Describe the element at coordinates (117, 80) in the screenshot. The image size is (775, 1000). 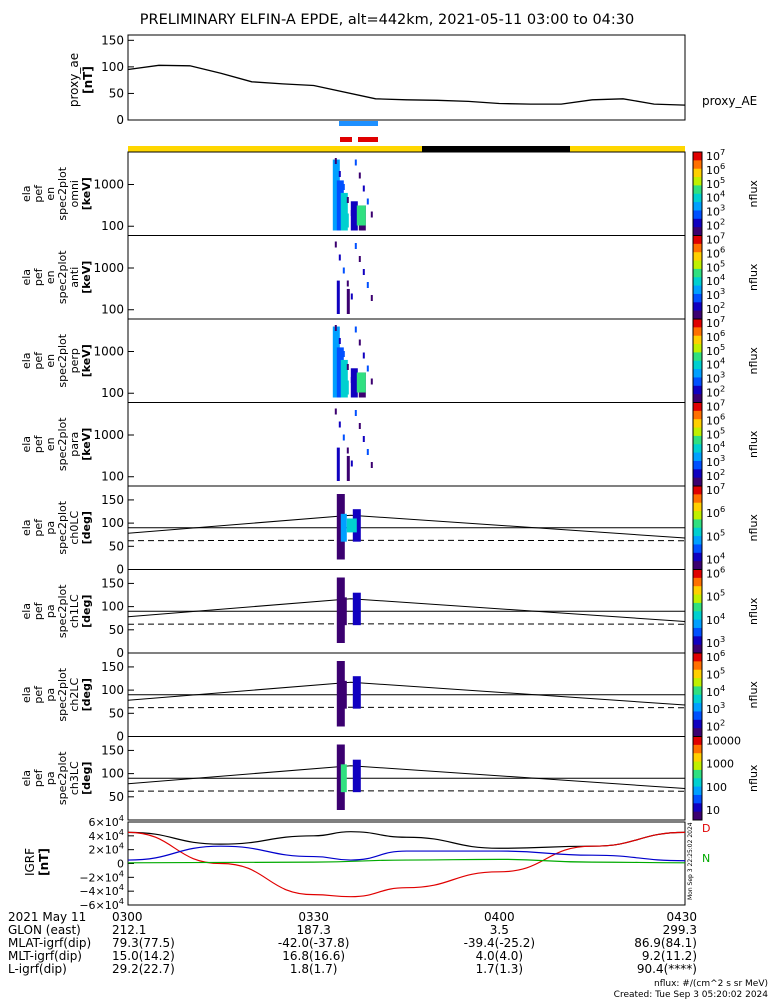
I see `ae-yticks: 150 100 50 0` at that location.